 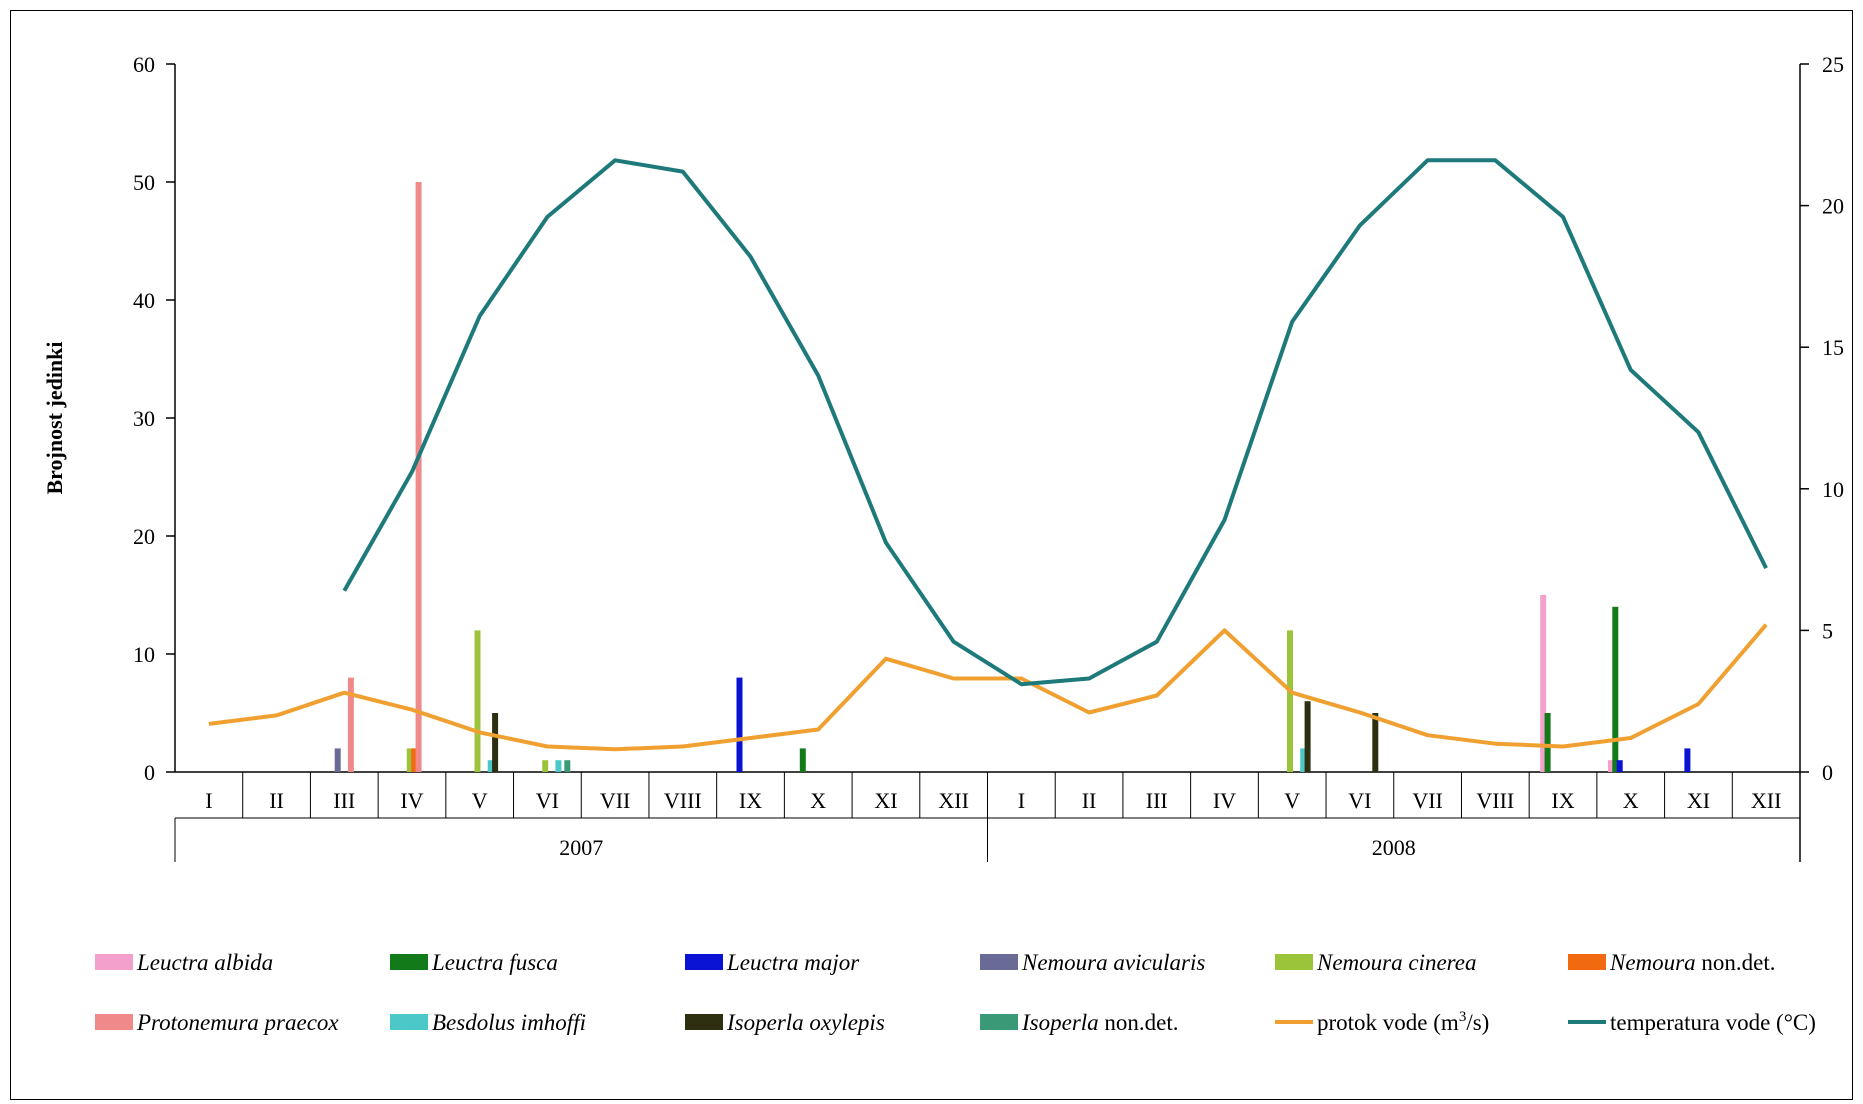 I want to click on legend-label: Leuctra major, so click(x=793, y=962).